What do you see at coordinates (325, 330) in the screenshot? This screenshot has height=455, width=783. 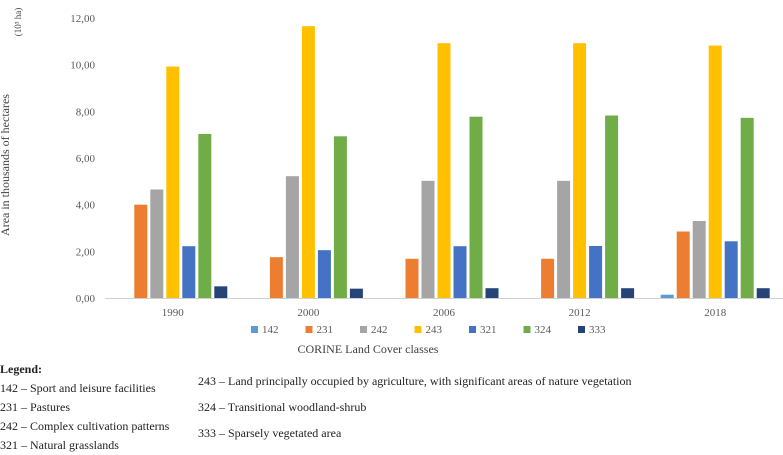 I see `legend-label: 231` at bounding box center [325, 330].